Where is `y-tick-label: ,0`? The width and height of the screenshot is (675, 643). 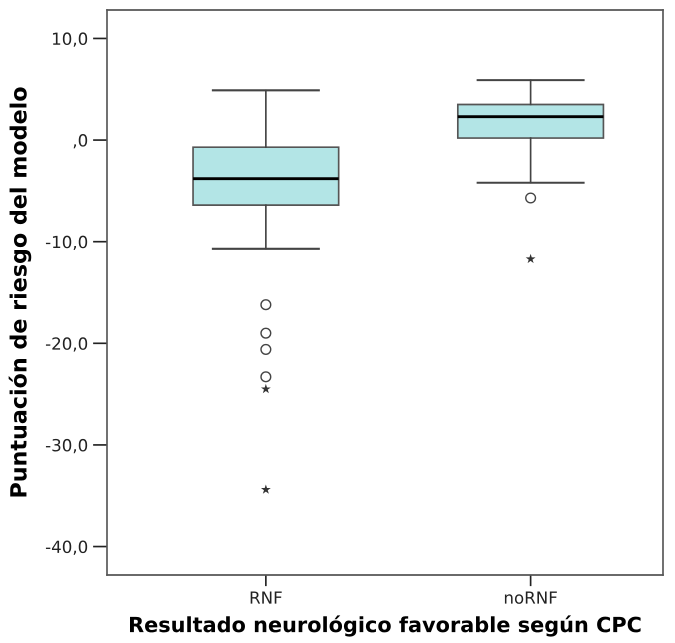
y-tick-label: ,0 is located at coordinates (81, 141).